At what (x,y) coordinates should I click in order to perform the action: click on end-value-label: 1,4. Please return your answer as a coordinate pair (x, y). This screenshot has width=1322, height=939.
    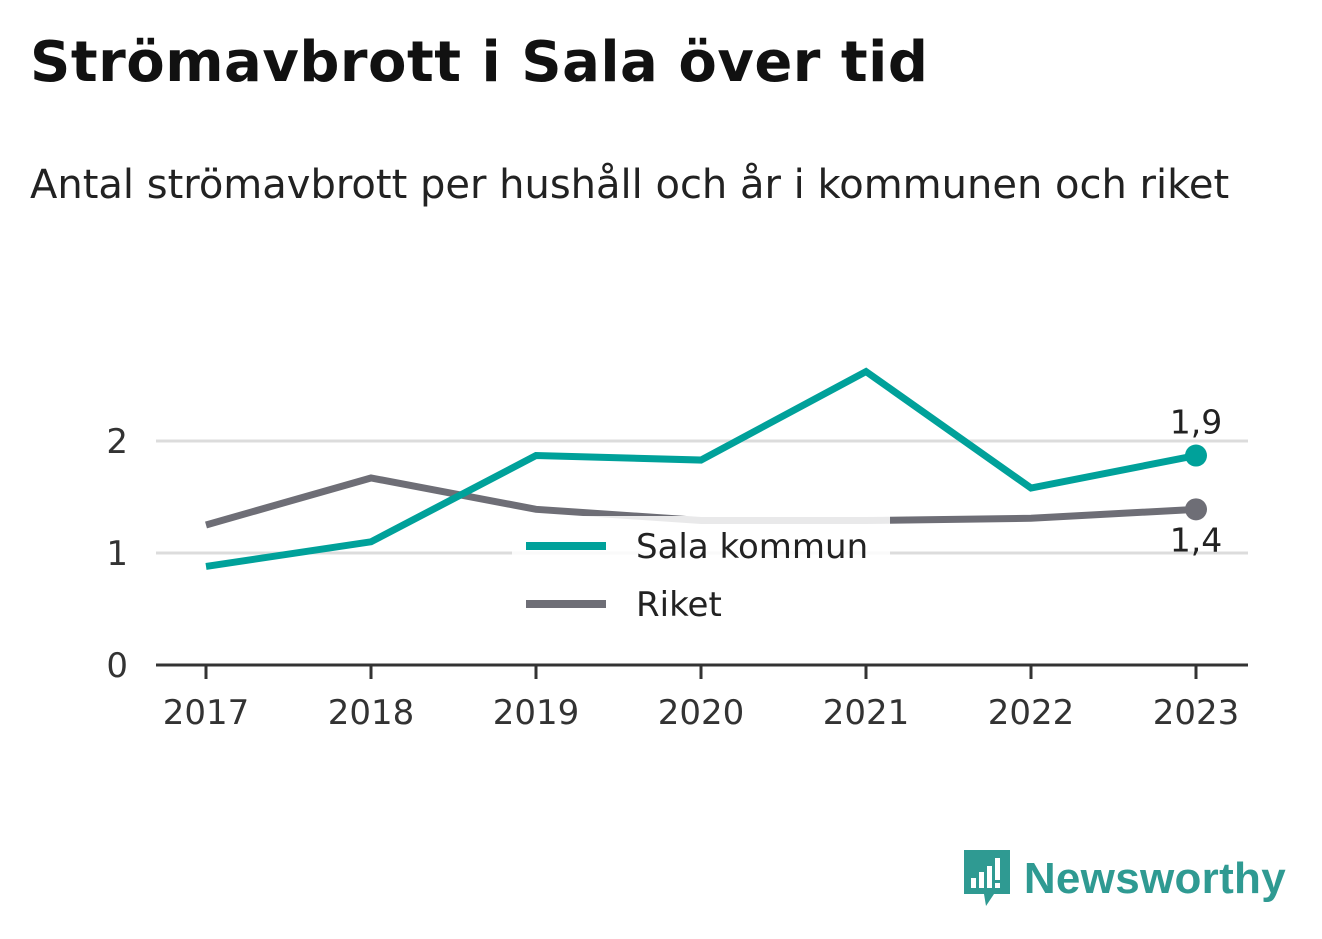
    Looking at the image, I should click on (1196, 539).